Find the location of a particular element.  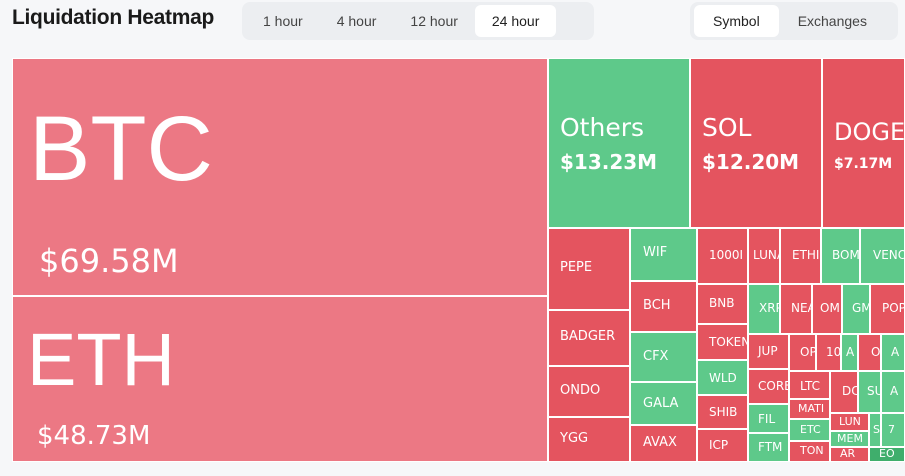

tile-label: GALA is located at coordinates (661, 403).